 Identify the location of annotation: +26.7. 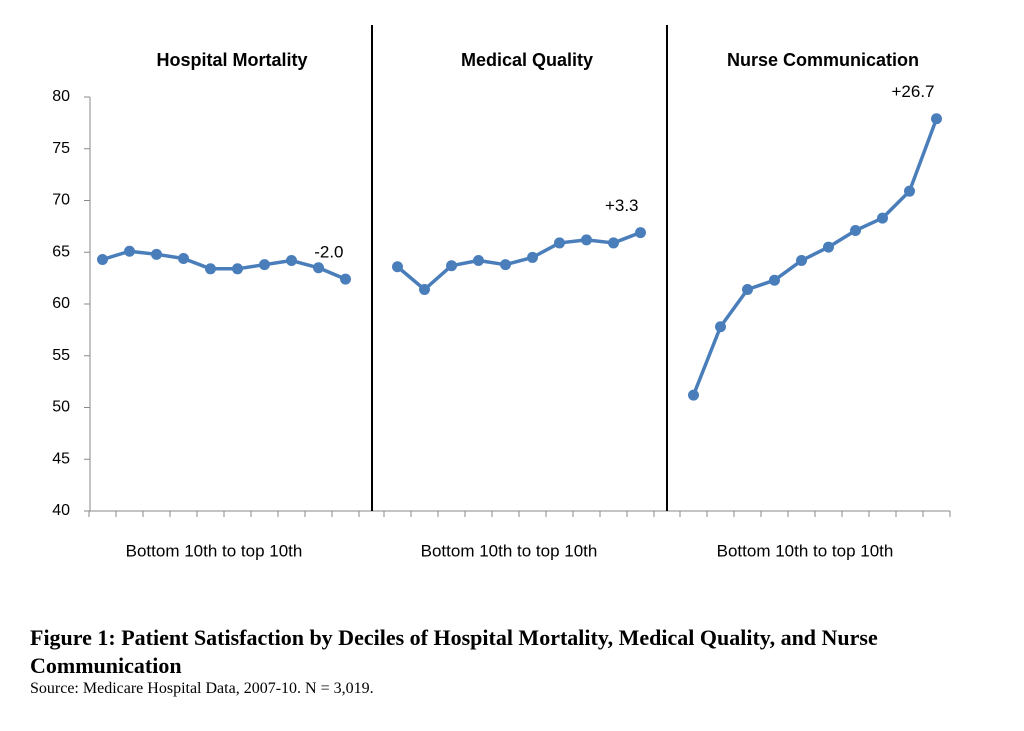
(912, 91).